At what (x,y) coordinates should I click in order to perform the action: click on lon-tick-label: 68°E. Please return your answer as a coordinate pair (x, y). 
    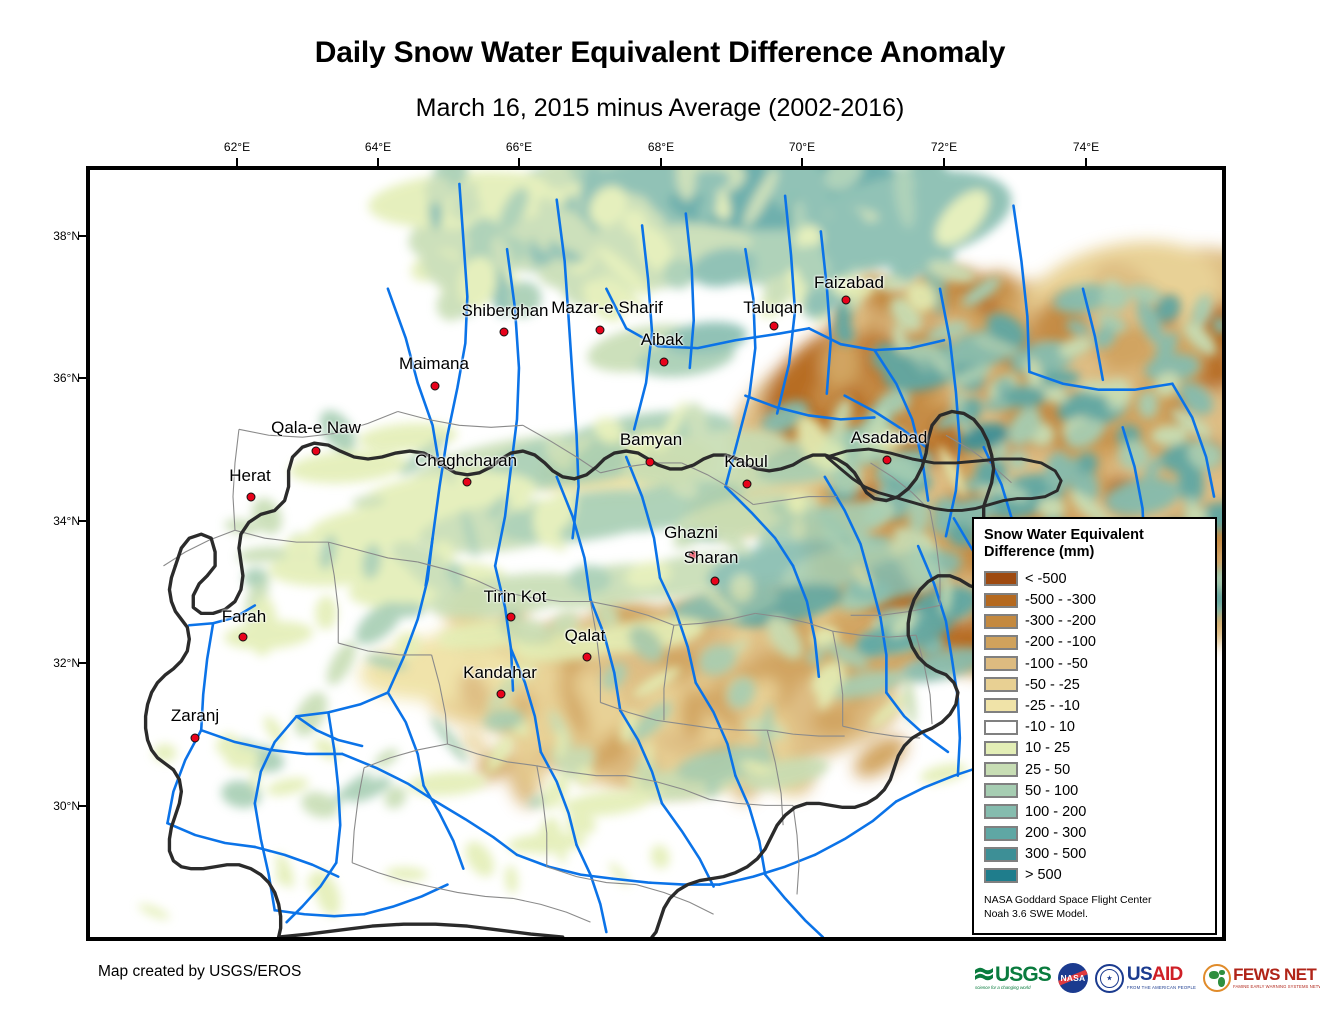
    Looking at the image, I should click on (661, 147).